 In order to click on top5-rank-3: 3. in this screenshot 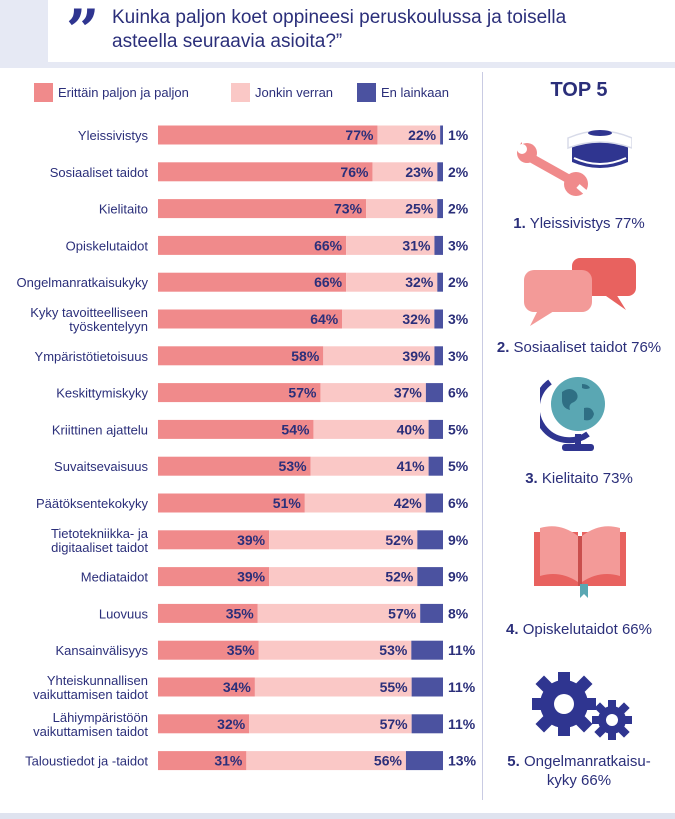, I will do `click(531, 478)`.